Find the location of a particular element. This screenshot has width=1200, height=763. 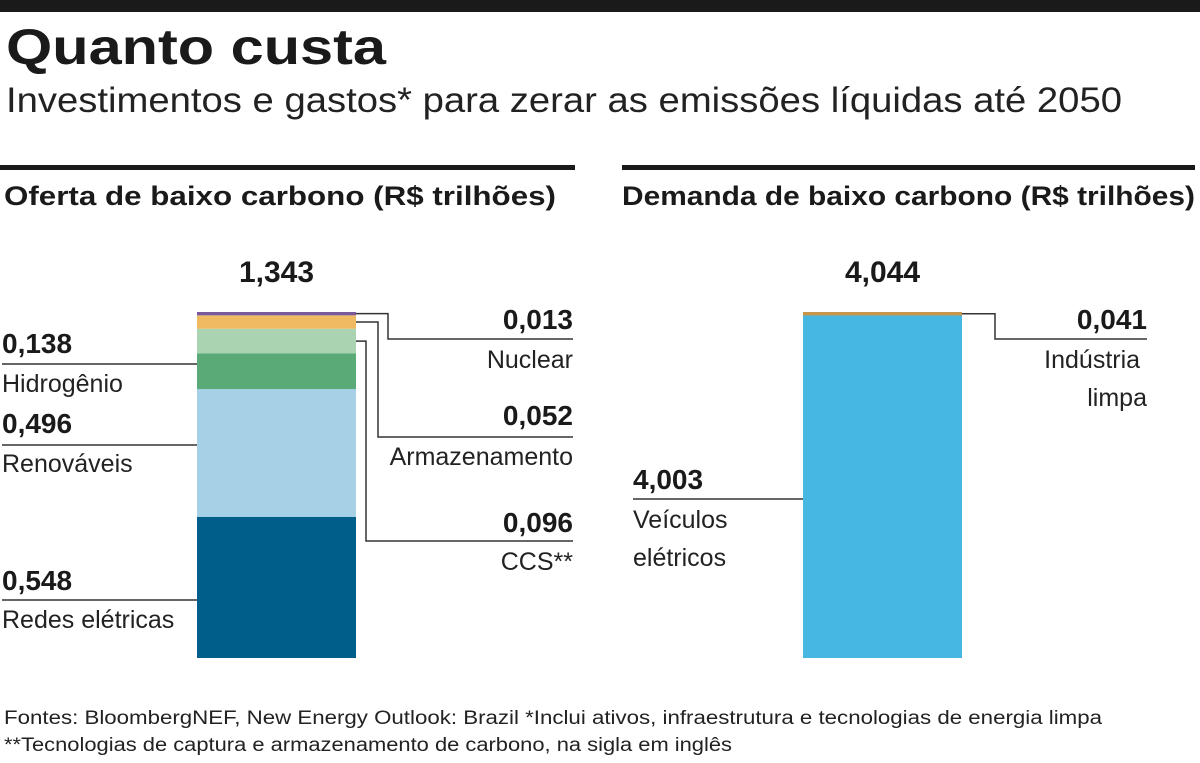

chart-title: Demanda de baixo carbono (R$ trilhões) is located at coordinates (908, 196).